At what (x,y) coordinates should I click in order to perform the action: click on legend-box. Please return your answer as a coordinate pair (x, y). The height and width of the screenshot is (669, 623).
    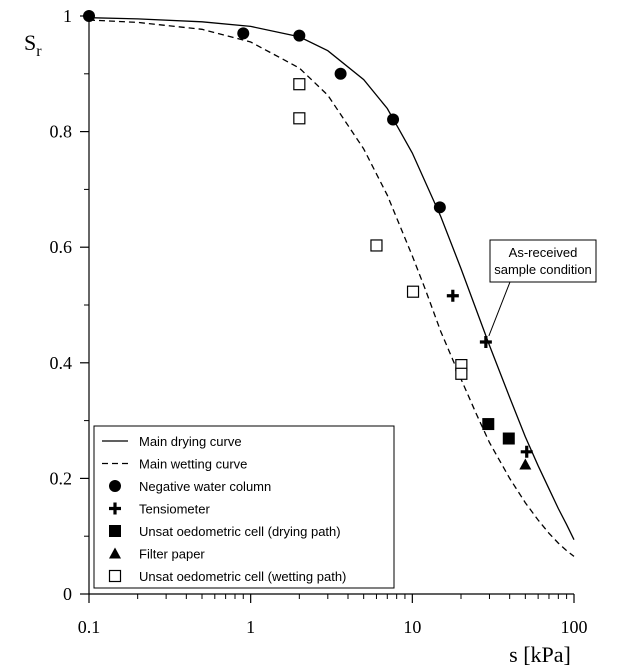
    Looking at the image, I should click on (244, 507).